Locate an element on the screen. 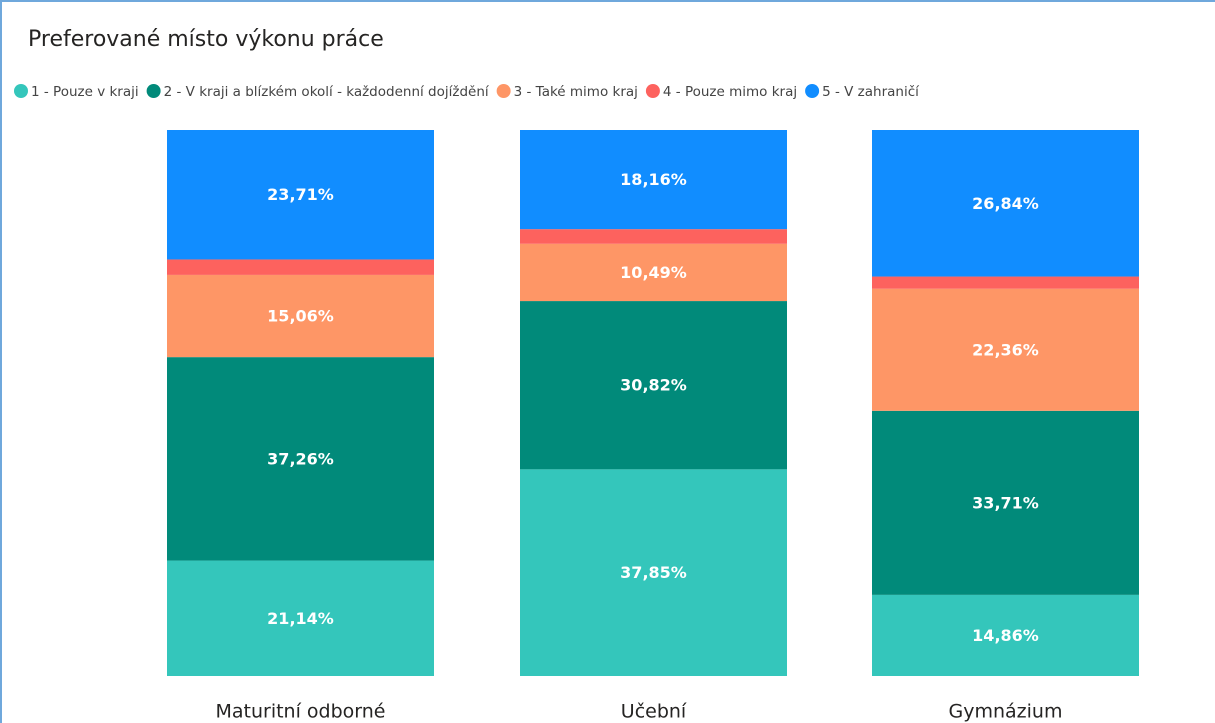 The height and width of the screenshot is (723, 1215). data-label: 14,86% is located at coordinates (1005, 635).